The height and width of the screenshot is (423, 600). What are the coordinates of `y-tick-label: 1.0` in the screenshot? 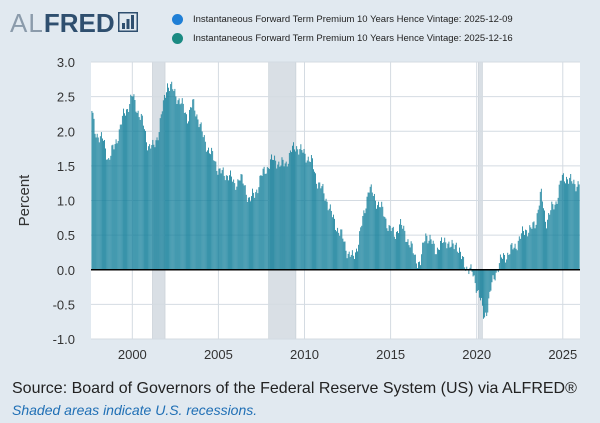 It's located at (66, 201).